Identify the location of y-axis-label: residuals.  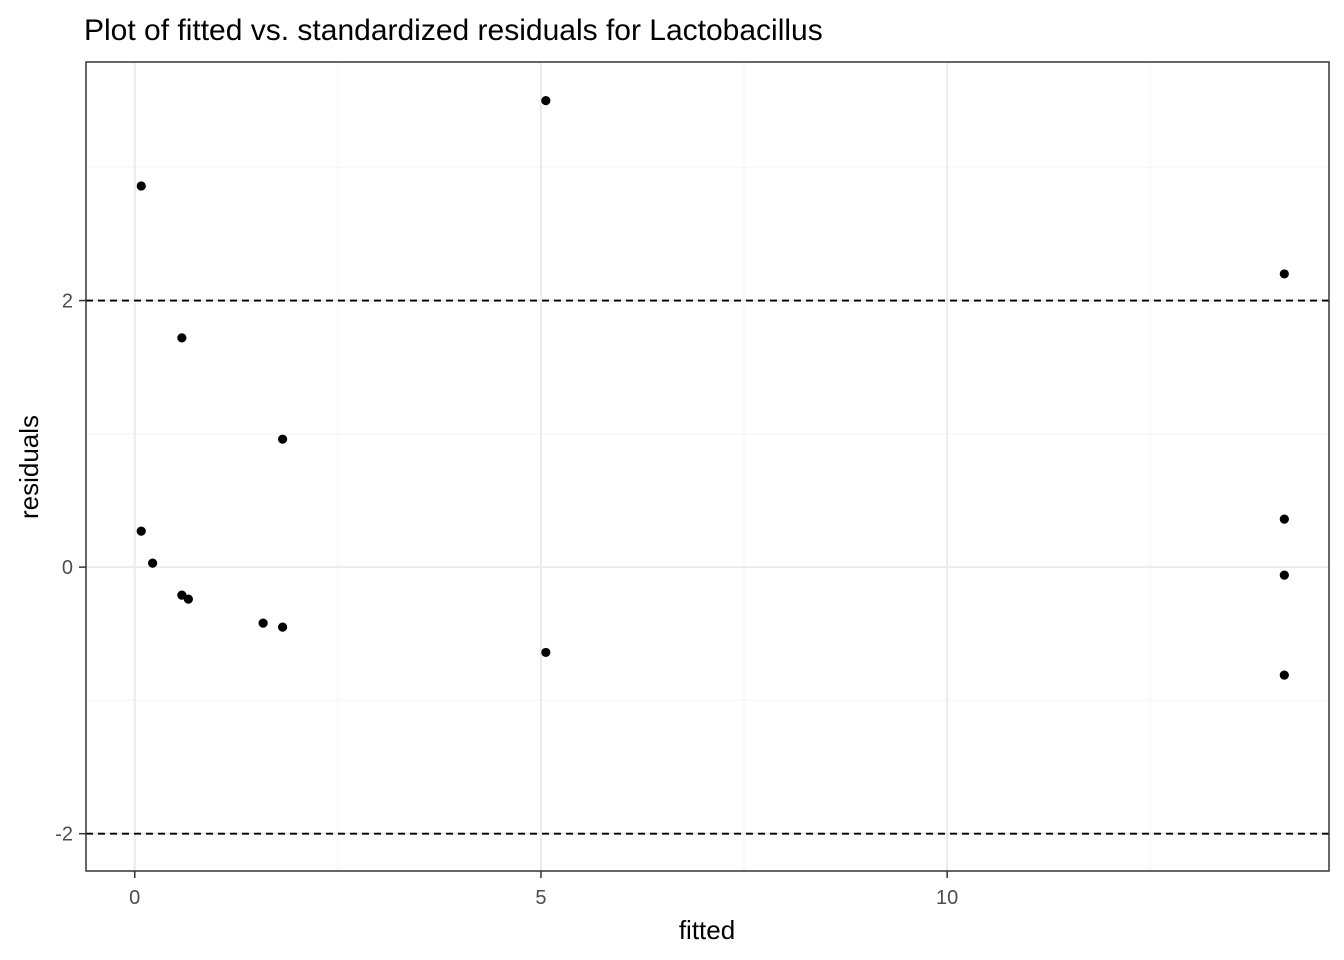
(29, 467).